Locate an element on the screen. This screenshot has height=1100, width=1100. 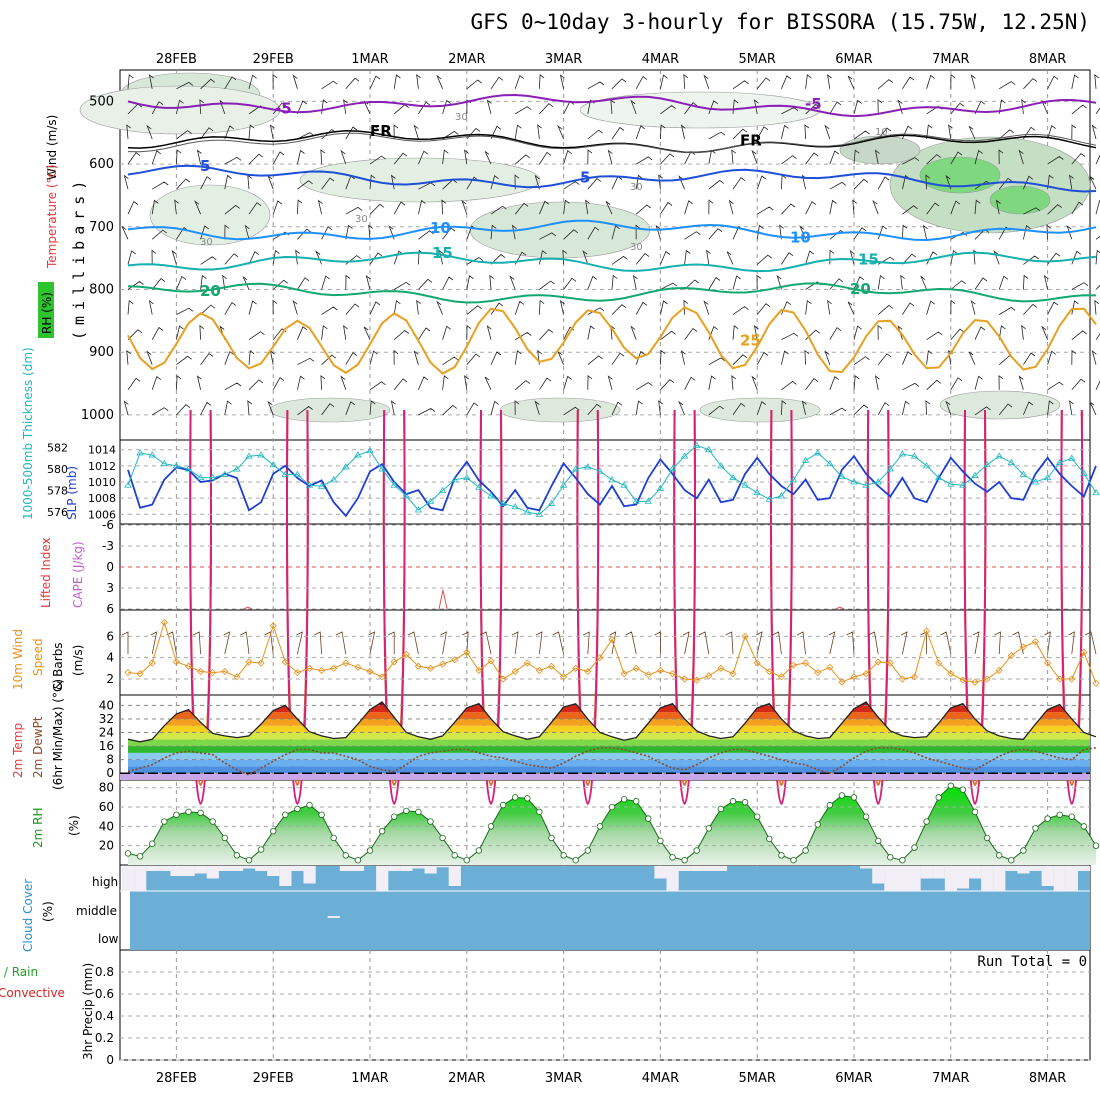
lifted-index-spike is located at coordinates (248, 608).